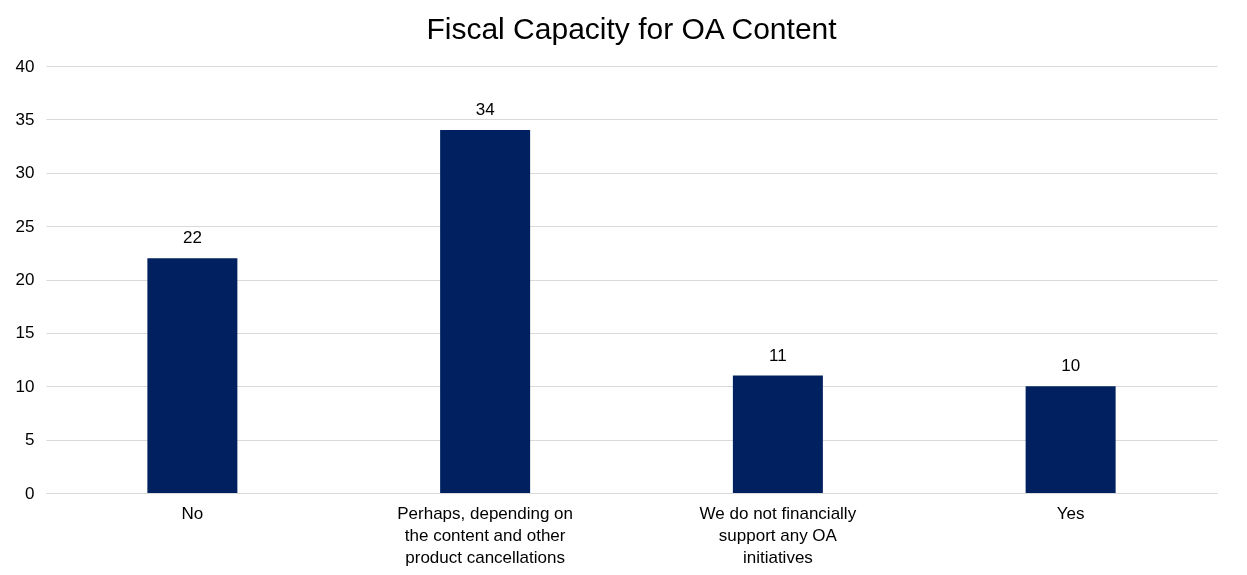 This screenshot has width=1247, height=575. What do you see at coordinates (485, 110) in the screenshot?
I see `data-label: 34` at bounding box center [485, 110].